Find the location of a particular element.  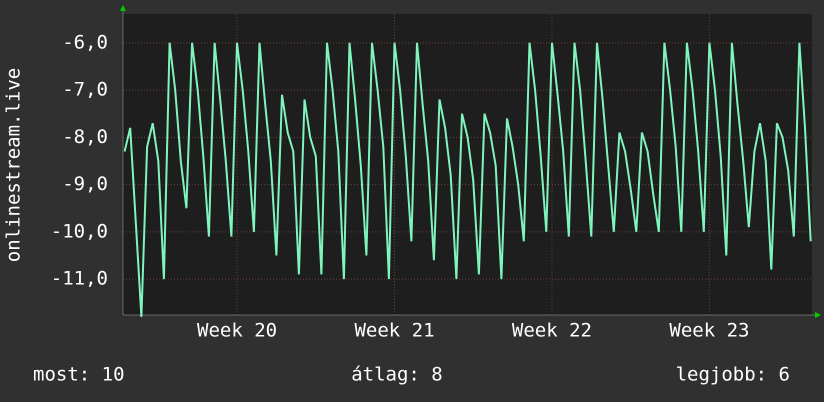

y-axis-arrow is located at coordinates (123, 8).